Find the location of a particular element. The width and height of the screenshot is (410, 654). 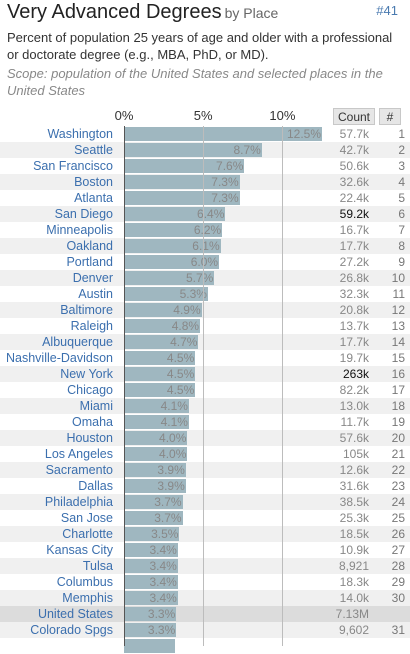

place-link: Sacramento is located at coordinates (79, 470).